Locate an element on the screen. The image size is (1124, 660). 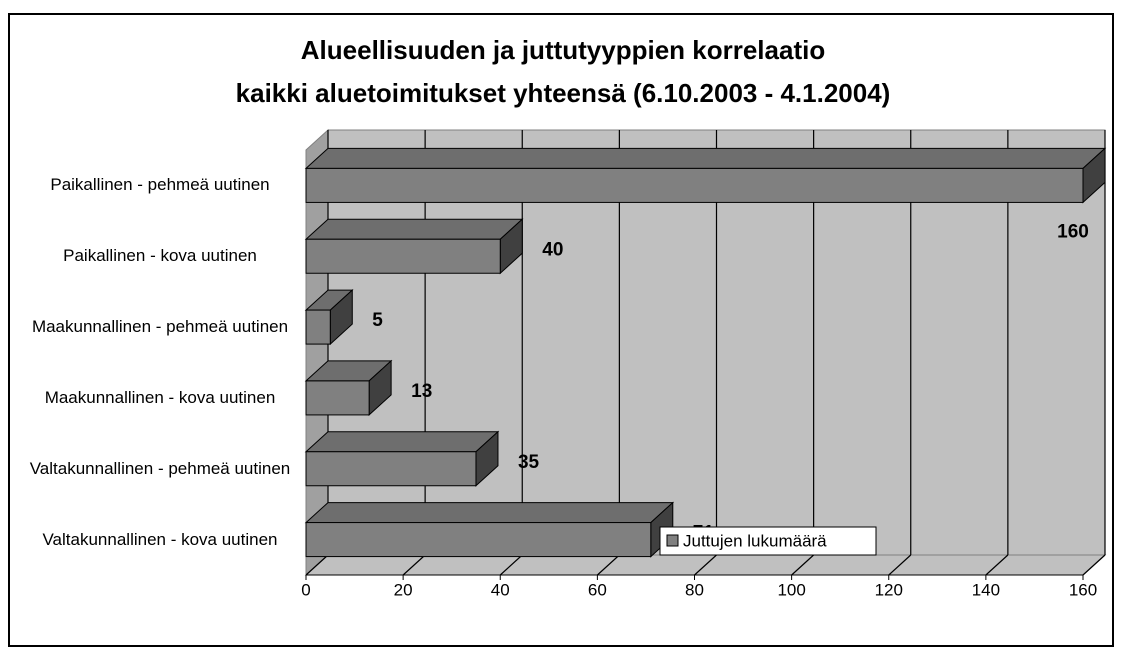
x-tick-label: 20 is located at coordinates (403, 589).